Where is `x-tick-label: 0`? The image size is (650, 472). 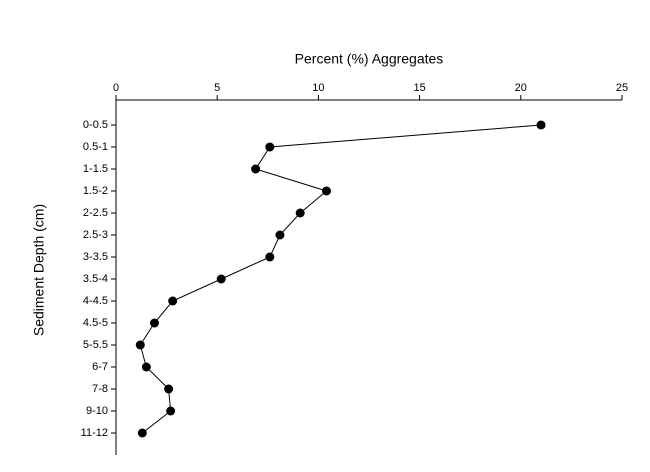
x-tick-label: 0 is located at coordinates (116, 88).